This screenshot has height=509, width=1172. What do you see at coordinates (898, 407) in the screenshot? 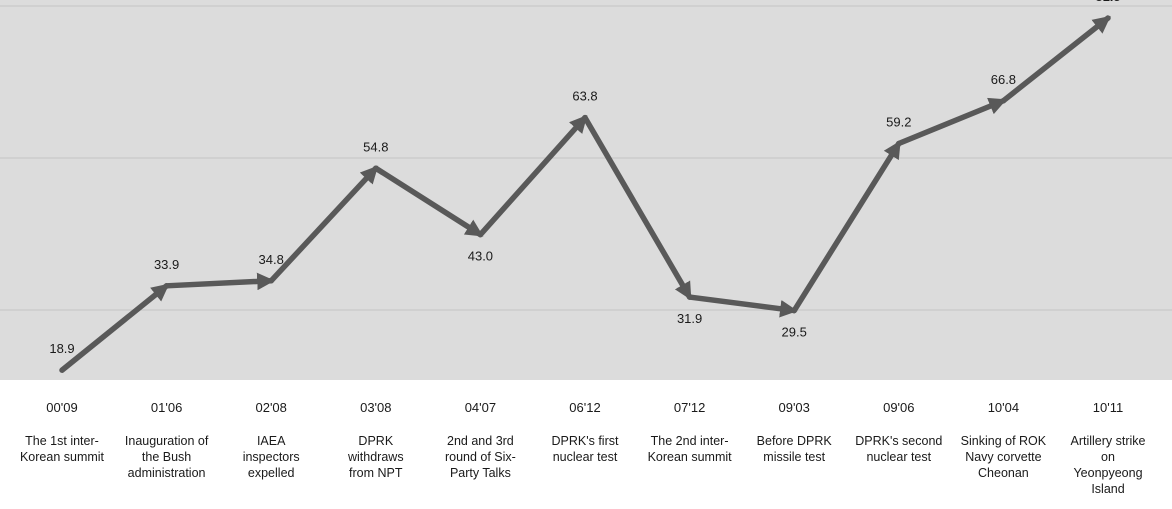
I see `x-tick-label: 09'06` at bounding box center [898, 407].